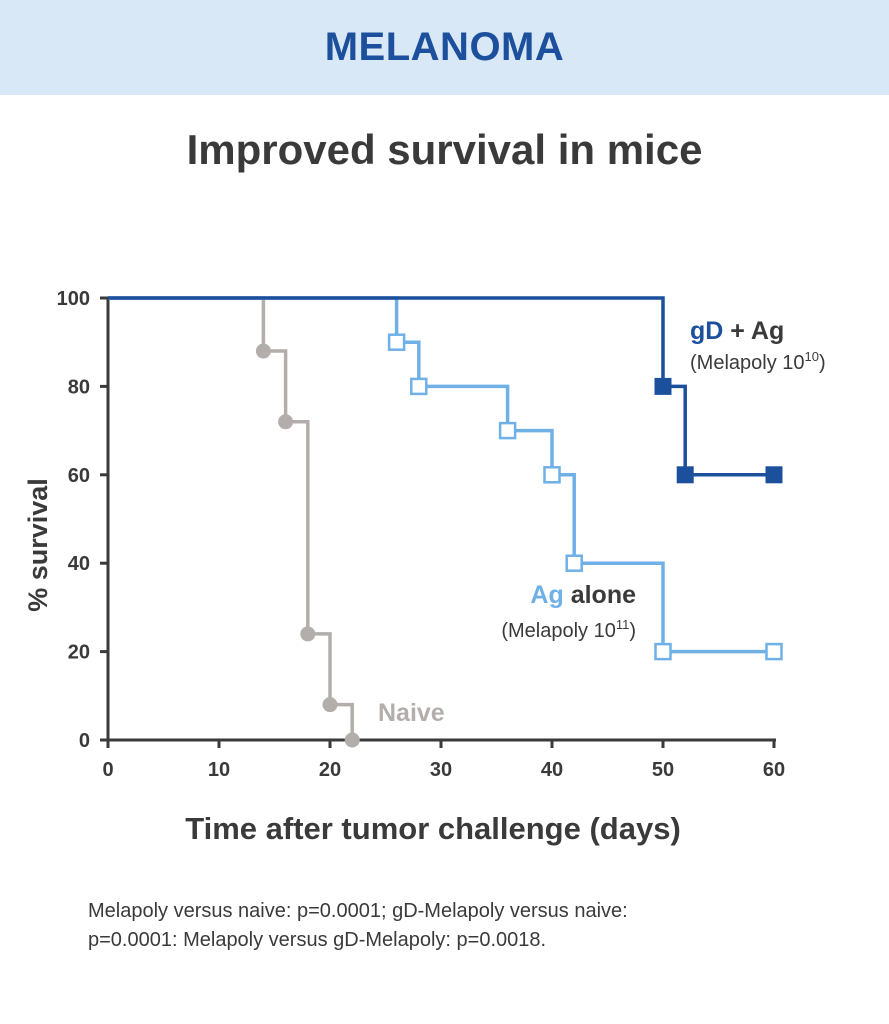 The height and width of the screenshot is (1024, 889). Describe the element at coordinates (79, 564) in the screenshot. I see `y-tick-label: 40` at that location.